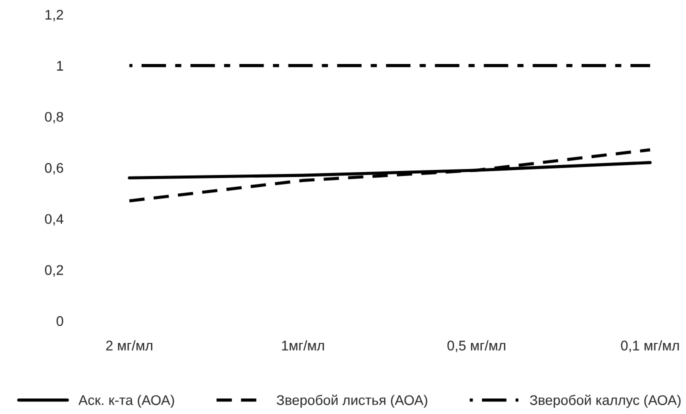  What do you see at coordinates (54, 220) in the screenshot?
I see `y-tick-label: 0,4` at bounding box center [54, 220].